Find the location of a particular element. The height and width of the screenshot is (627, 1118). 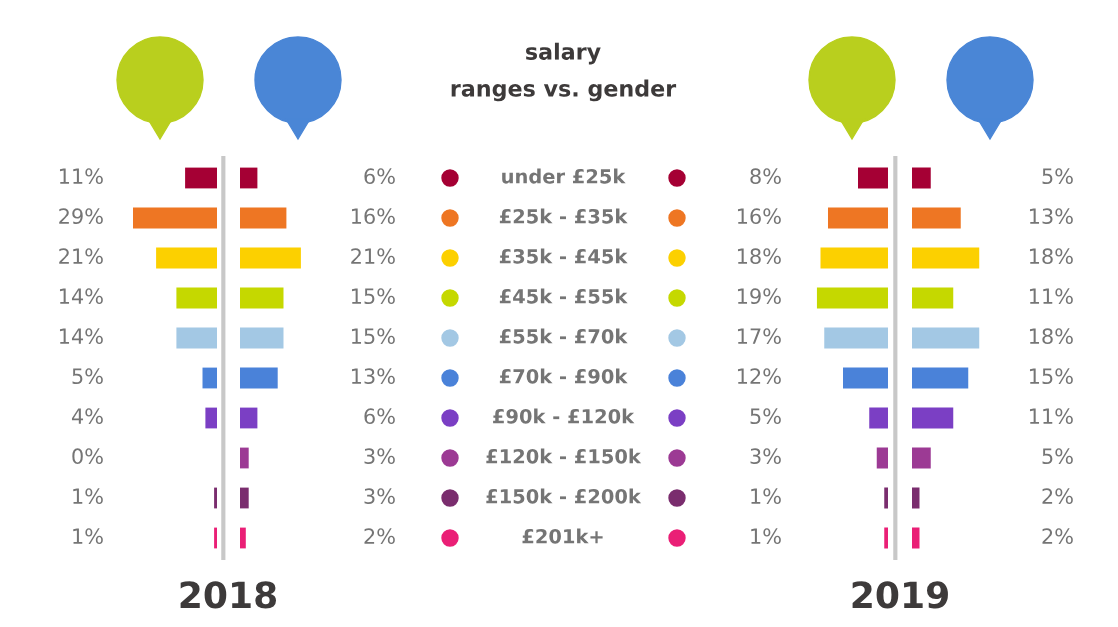

data-label: 8% is located at coordinates (765, 176).